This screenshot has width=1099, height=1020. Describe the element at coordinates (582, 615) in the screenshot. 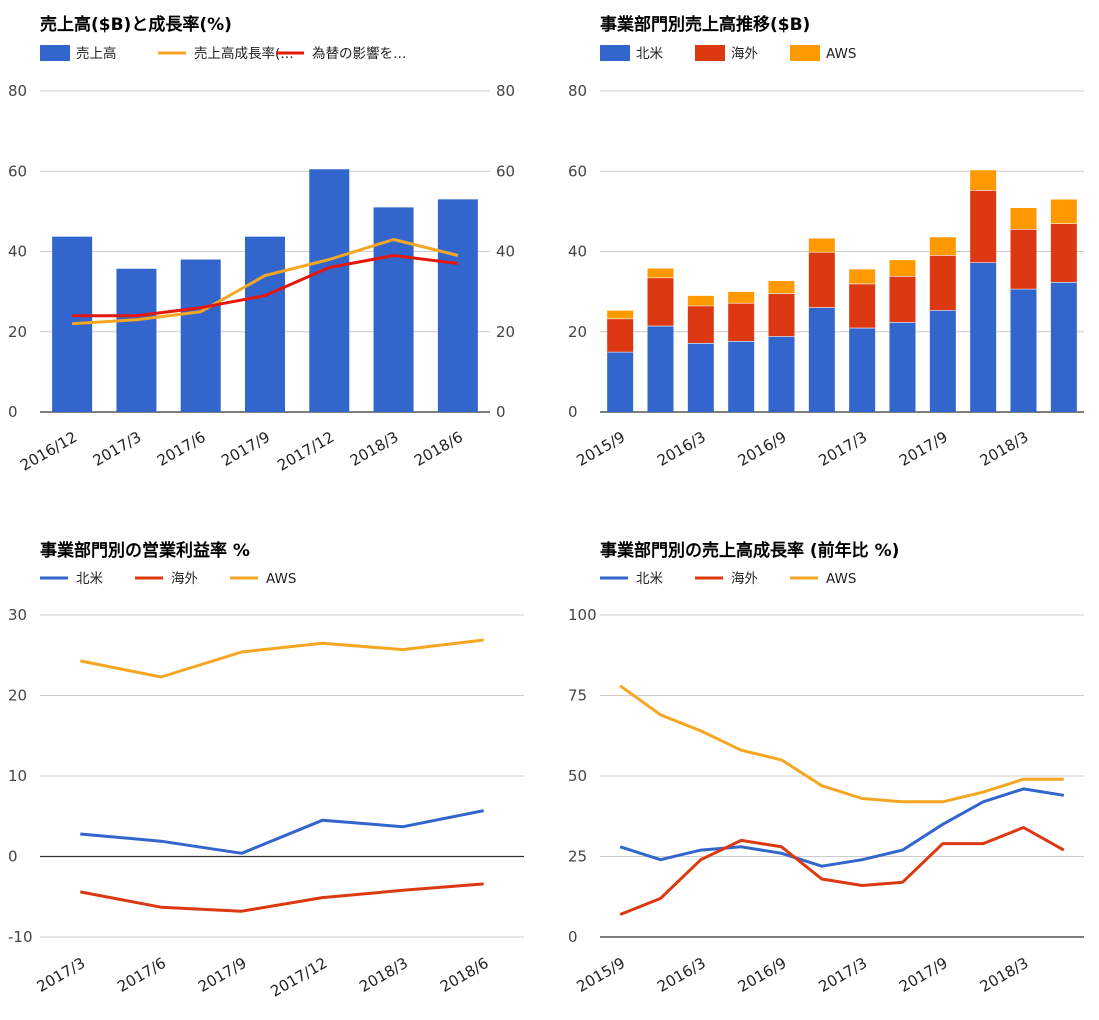

I see `y-tick-label: 100` at that location.